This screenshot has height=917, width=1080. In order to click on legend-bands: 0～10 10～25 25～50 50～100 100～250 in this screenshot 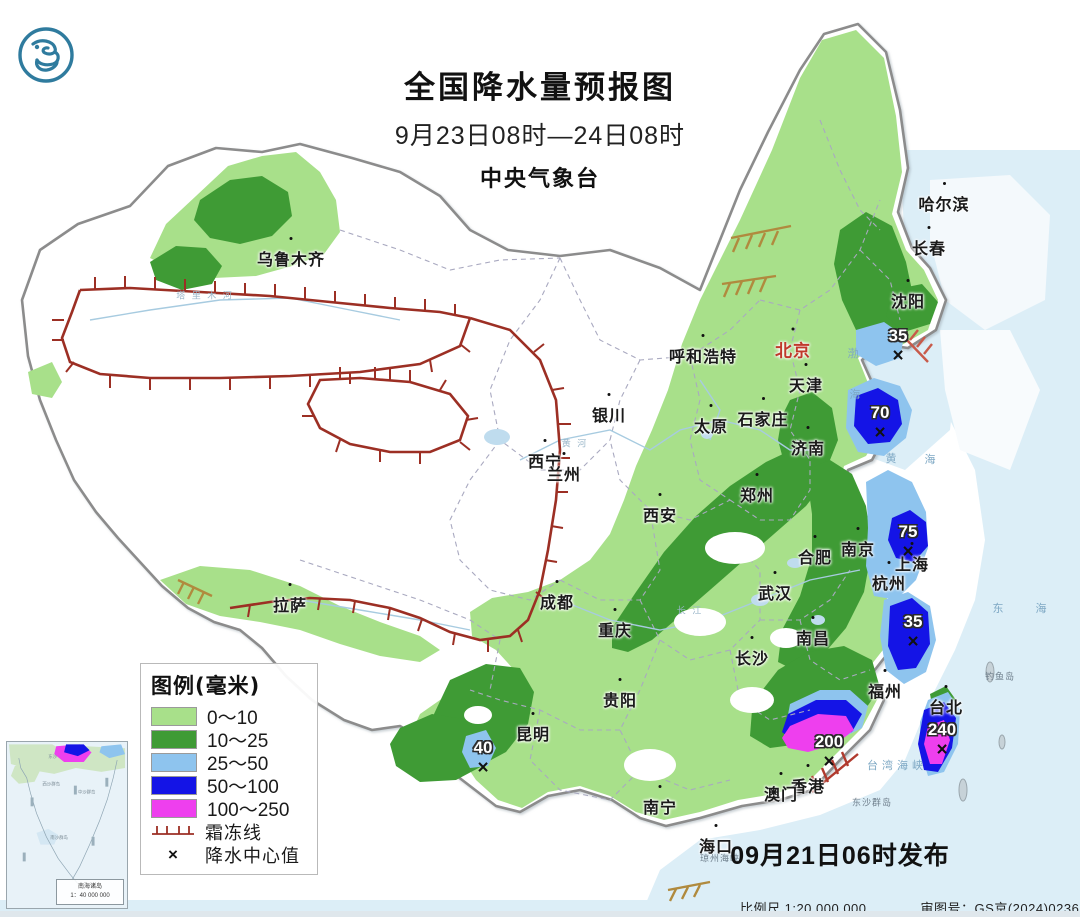, I will do `click(230, 763)`.